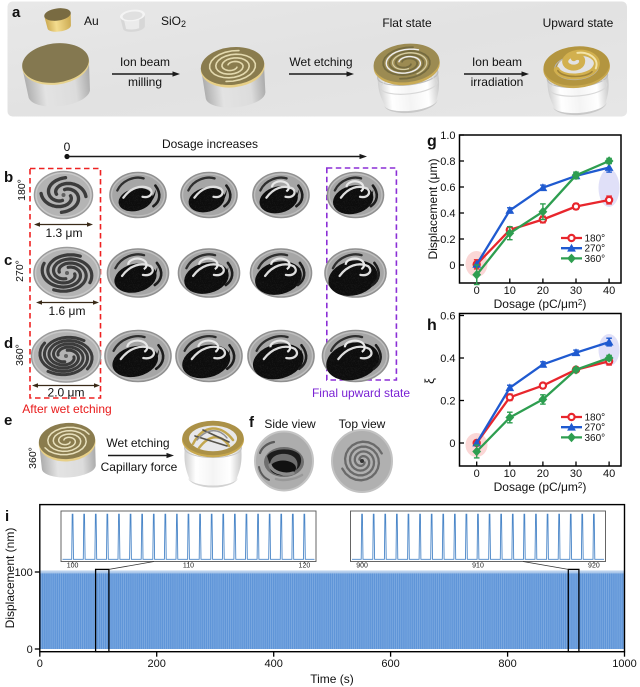 The width and height of the screenshot is (640, 687). Describe the element at coordinates (478, 566) in the screenshot. I see `svg-text: 910` at that location.